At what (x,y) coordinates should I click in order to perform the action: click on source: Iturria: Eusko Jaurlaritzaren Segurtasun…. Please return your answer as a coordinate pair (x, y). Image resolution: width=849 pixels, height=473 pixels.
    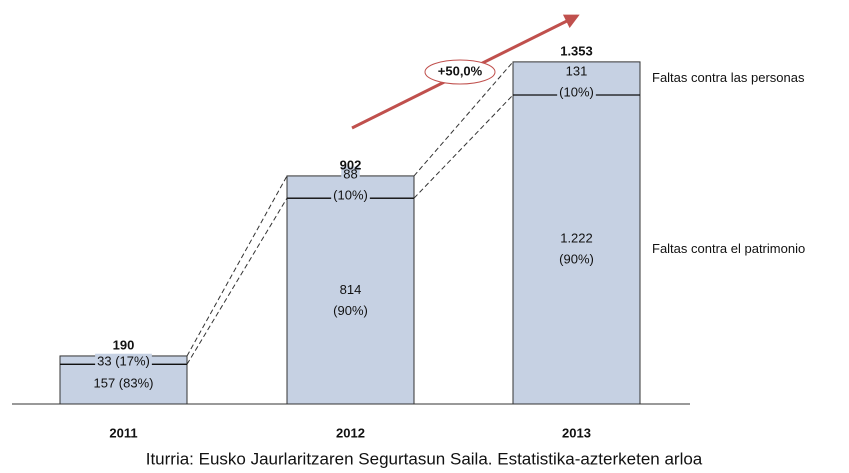
    Looking at the image, I should click on (424, 458).